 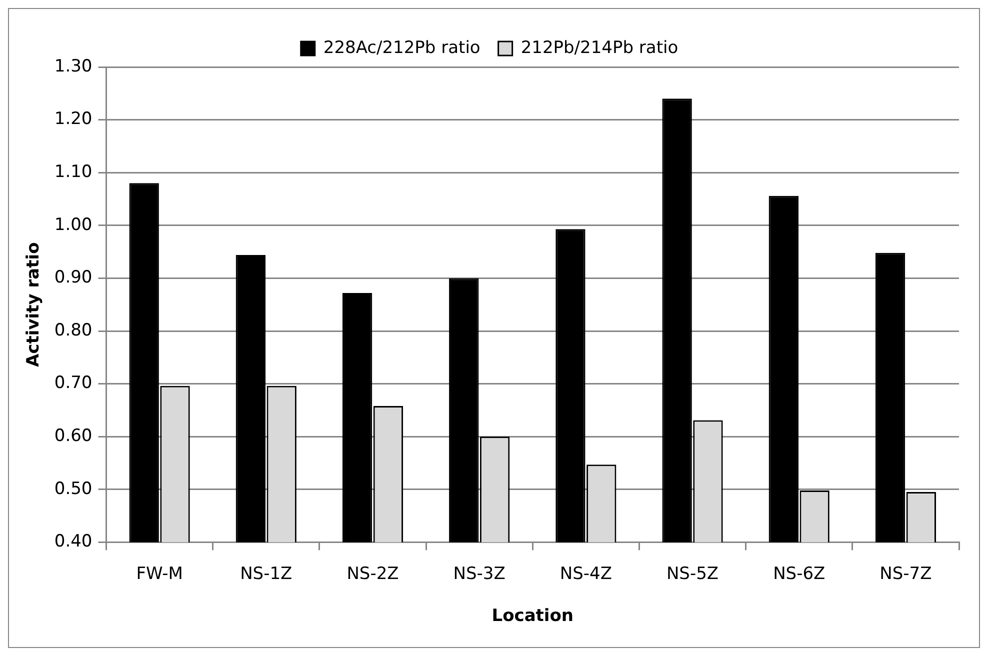 What do you see at coordinates (401, 48) in the screenshot?
I see `legend-label: 228Ac/212Pb ratio` at bounding box center [401, 48].